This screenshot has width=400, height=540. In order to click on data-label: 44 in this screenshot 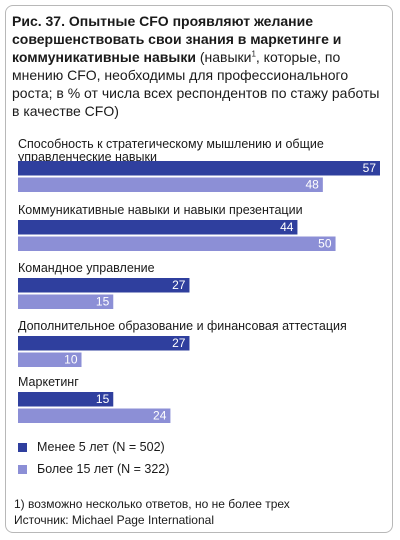, I will do `click(287, 227)`.